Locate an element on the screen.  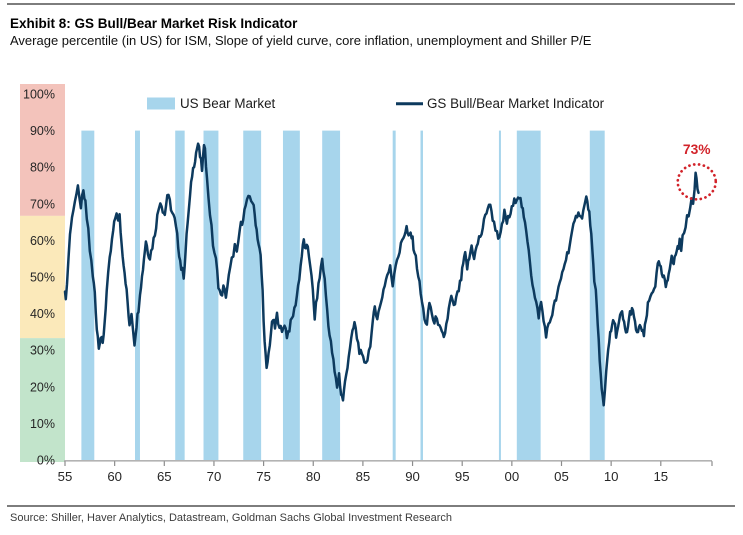
bottom-rule is located at coordinates (371, 506).